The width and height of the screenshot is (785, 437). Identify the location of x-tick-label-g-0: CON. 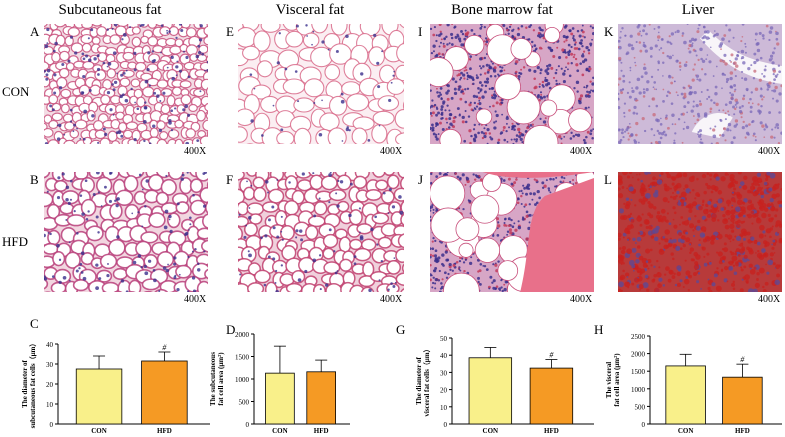
(491, 431).